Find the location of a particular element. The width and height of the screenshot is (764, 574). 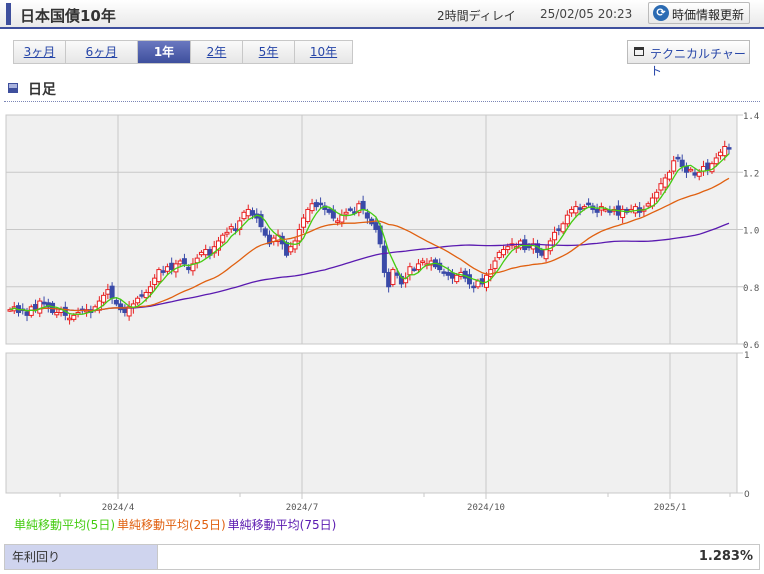

svg-text: 2024/7 is located at coordinates (302, 508).